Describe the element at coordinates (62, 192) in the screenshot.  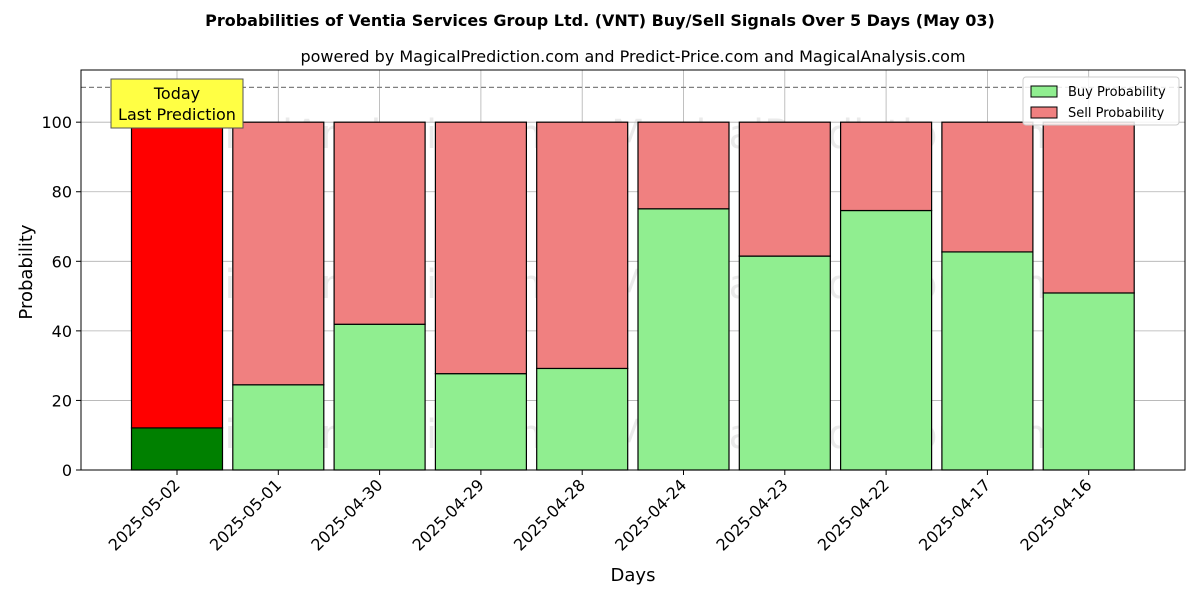
I see `y-tick-label: 80` at that location.